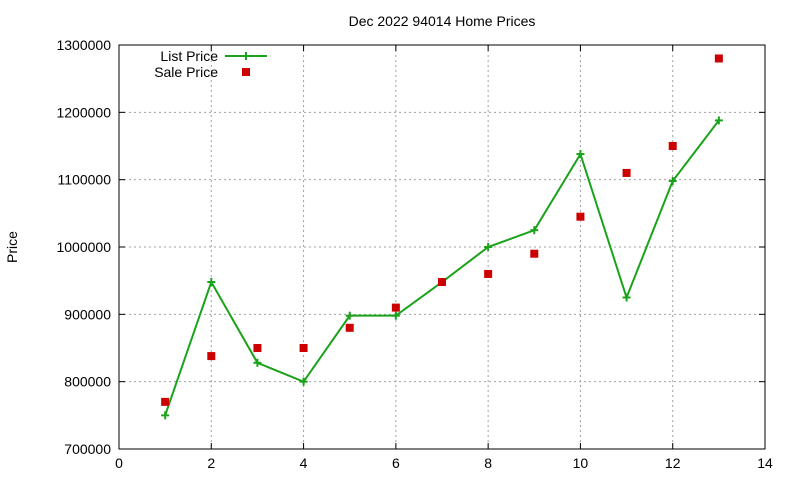 The height and width of the screenshot is (480, 800). I want to click on x-tick-label: 4, so click(304, 463).